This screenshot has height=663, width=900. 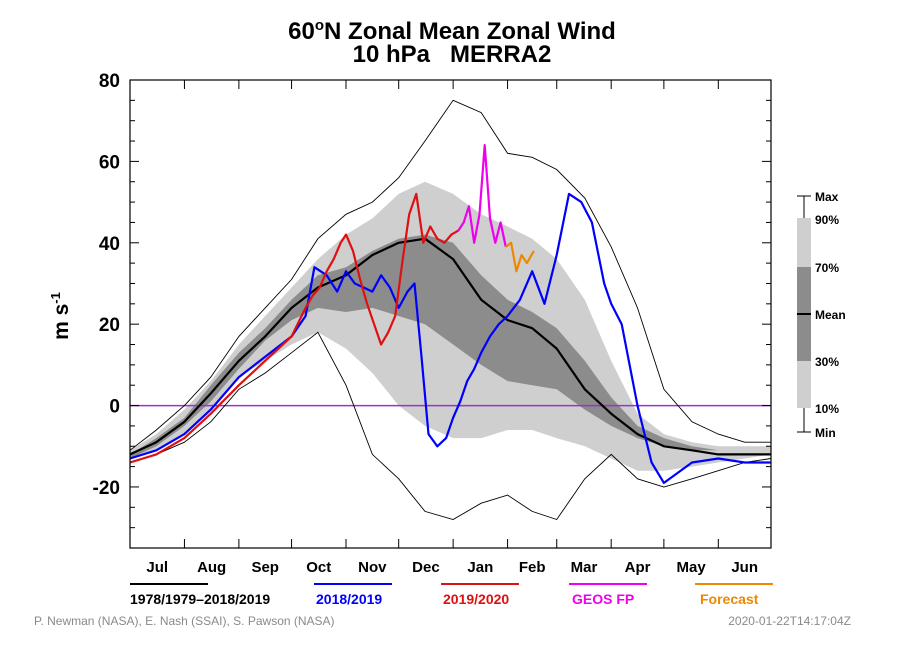 What do you see at coordinates (744, 567) in the screenshot?
I see `x-tick-label: Jun` at bounding box center [744, 567].